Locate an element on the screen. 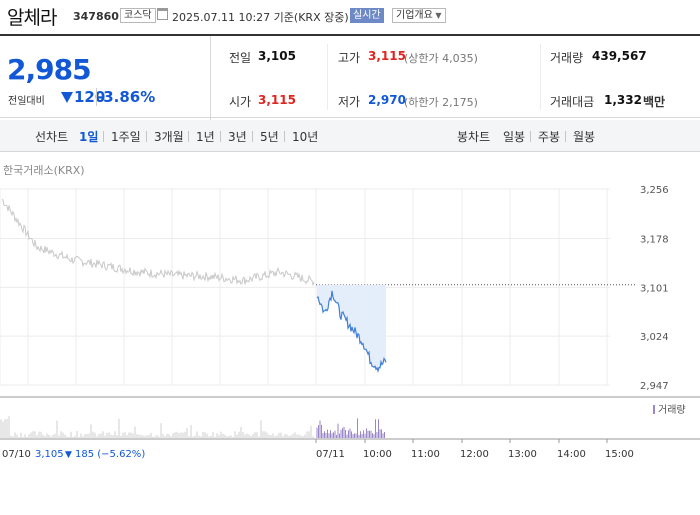 Image resolution: width=700 pixels, height=515 pixels. chart-tabs: 선차트 1일 1주일 3개월 1년 3년 5년 10년 봉차트 일봉 주봉 월봉 is located at coordinates (350, 136).